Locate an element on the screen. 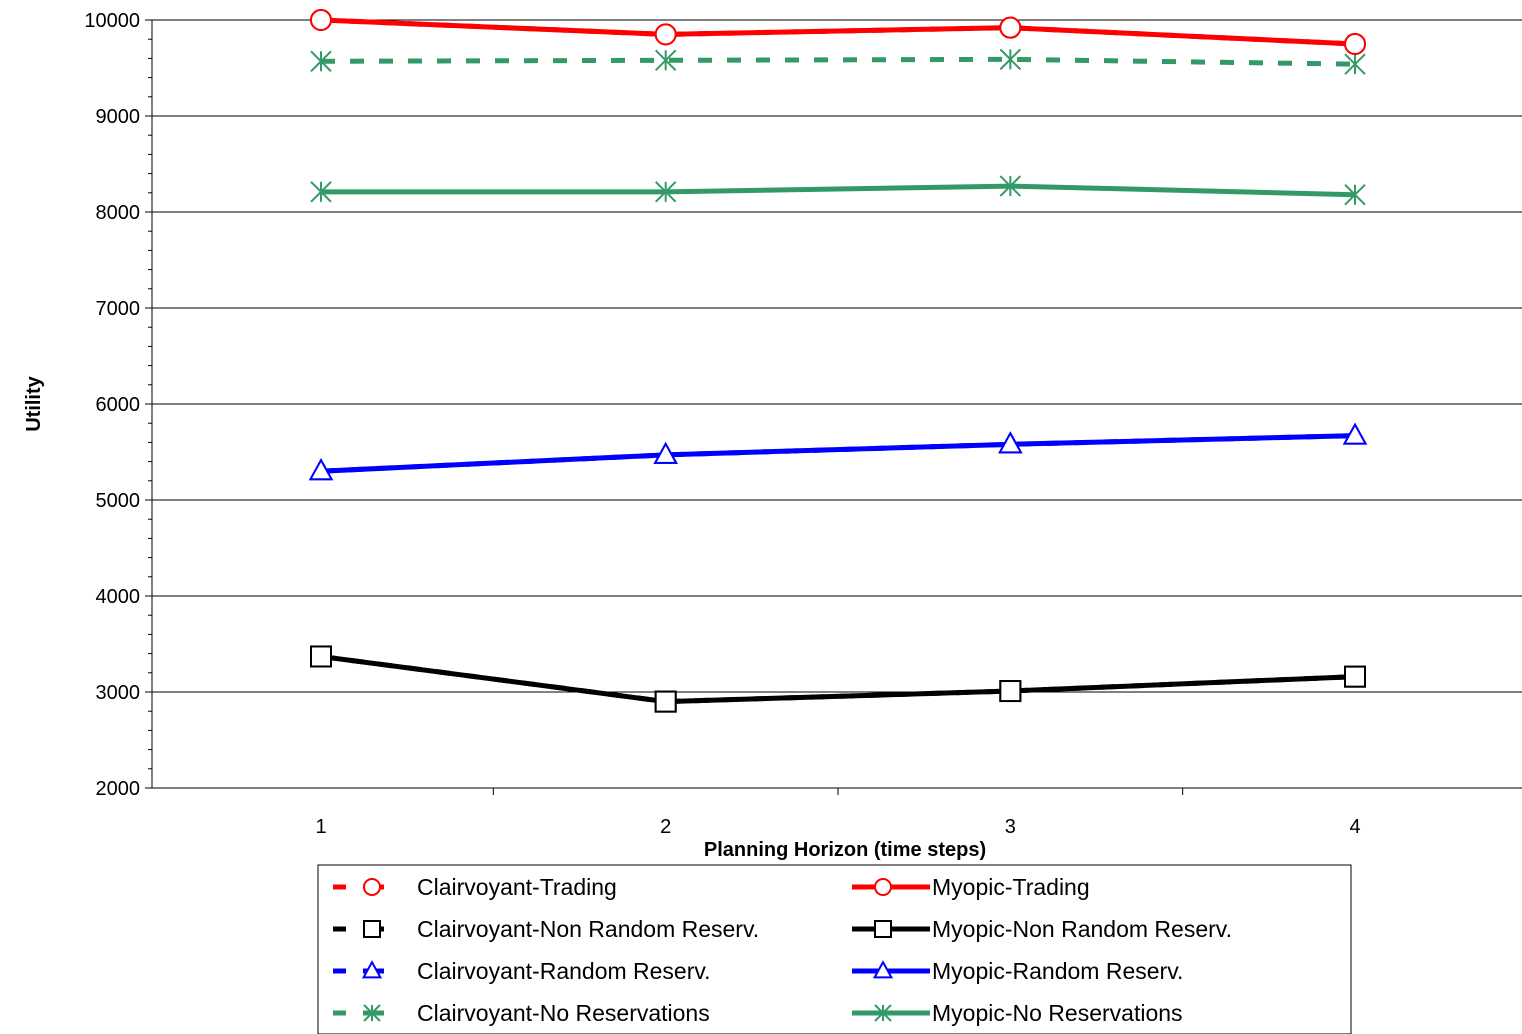 Image resolution: width=1522 pixels, height=1034 pixels. x-tick-label: 4 is located at coordinates (1354, 827).